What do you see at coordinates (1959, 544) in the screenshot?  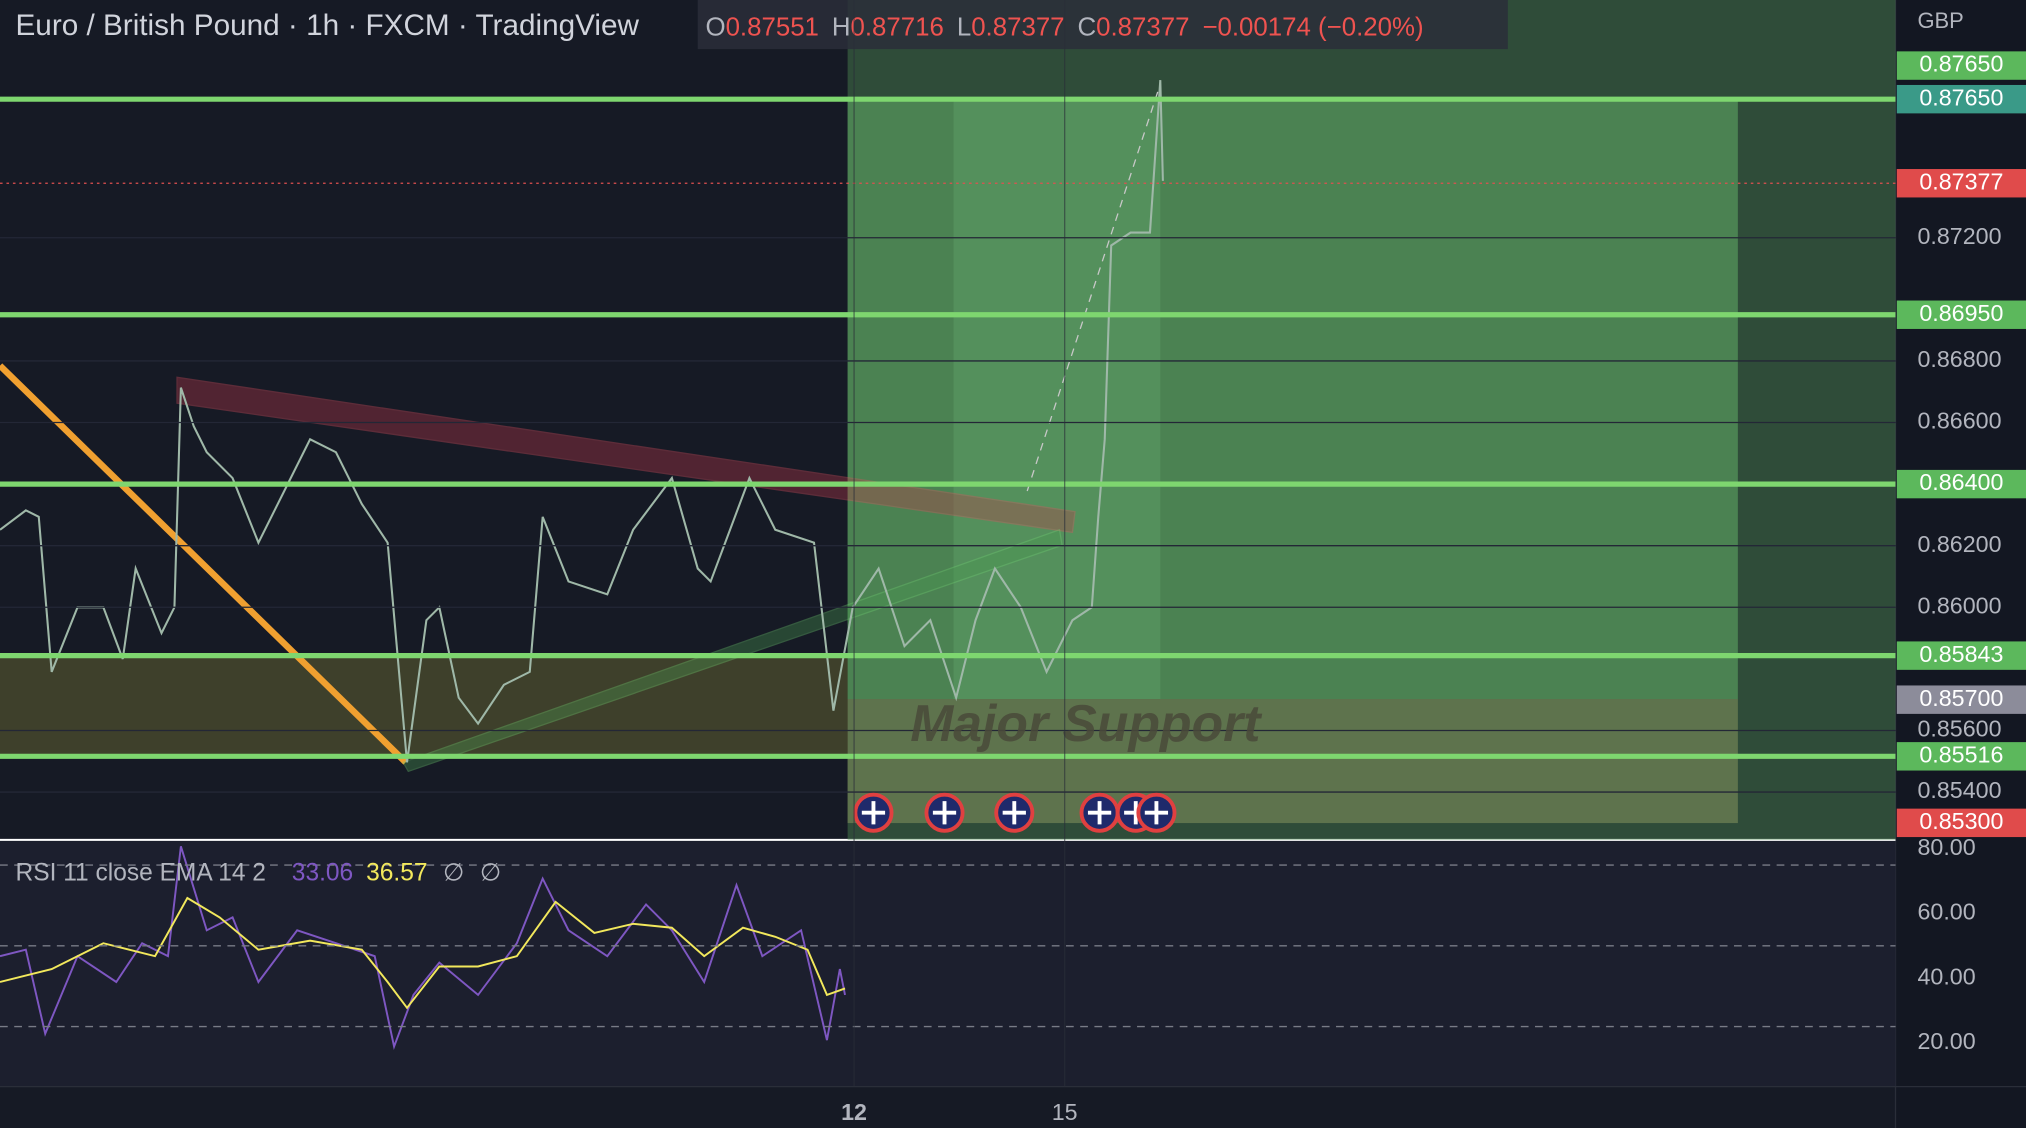 I see `price-tick-label: 0.86200` at bounding box center [1959, 544].